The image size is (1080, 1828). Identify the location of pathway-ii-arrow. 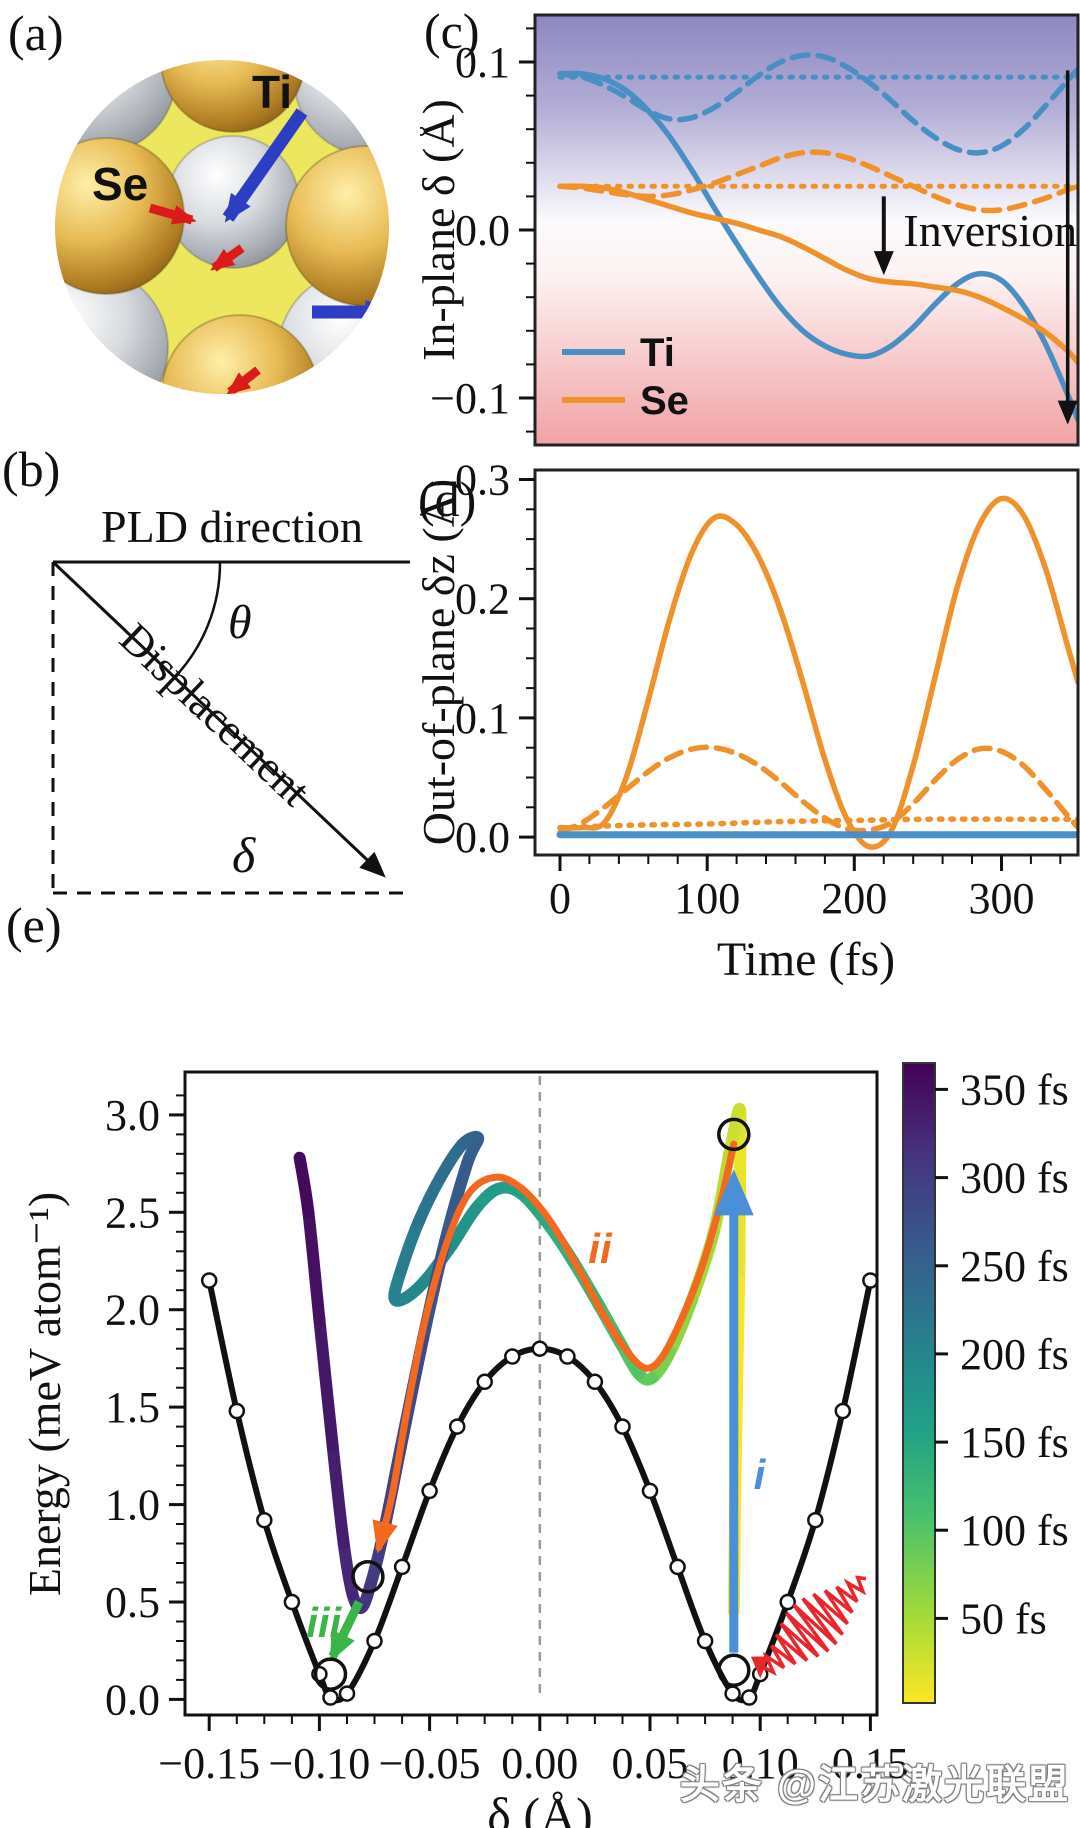
(555, 1347).